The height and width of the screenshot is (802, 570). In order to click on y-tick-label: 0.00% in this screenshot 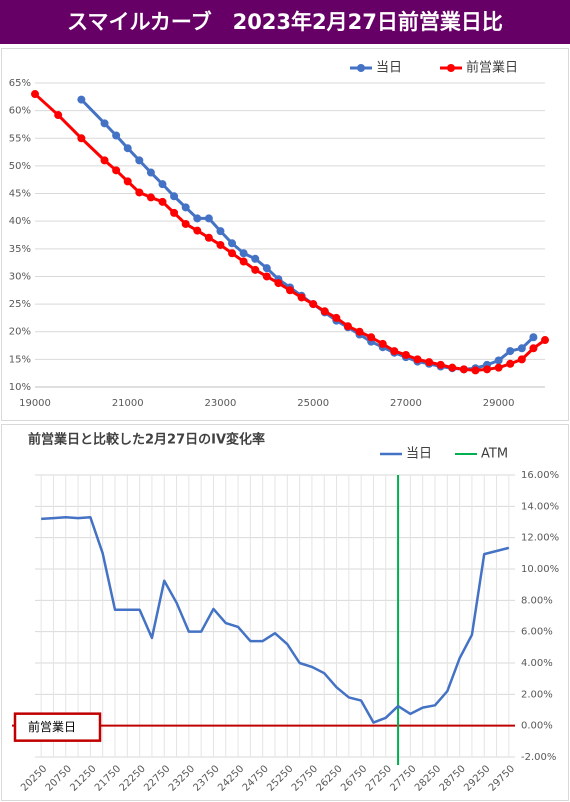, I will do `click(537, 726)`.